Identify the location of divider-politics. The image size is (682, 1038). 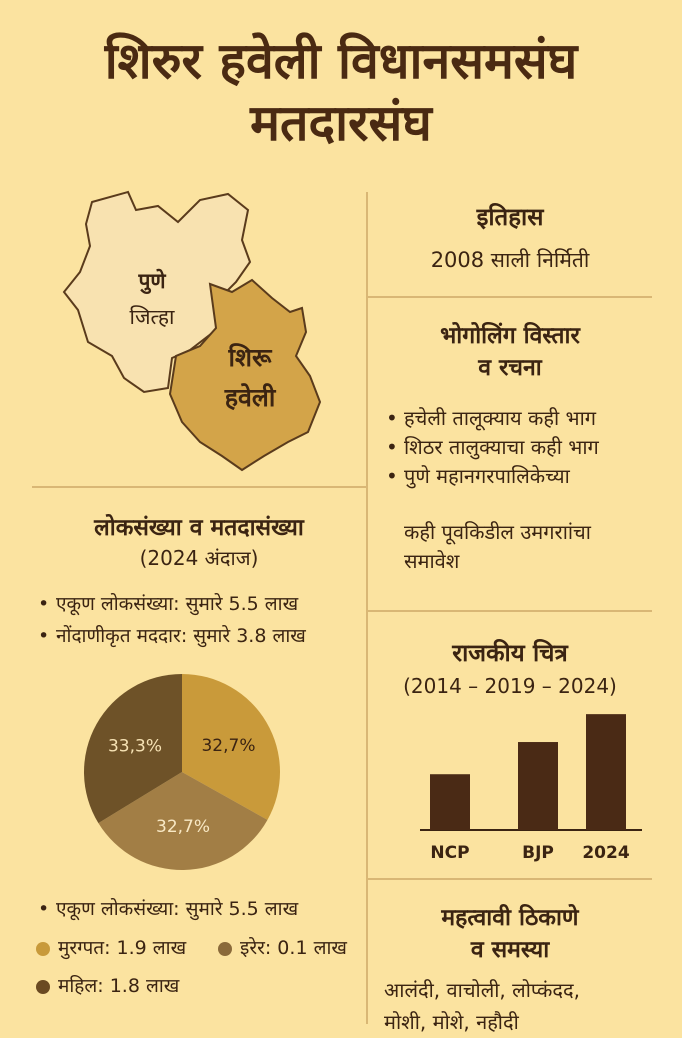
(510, 879).